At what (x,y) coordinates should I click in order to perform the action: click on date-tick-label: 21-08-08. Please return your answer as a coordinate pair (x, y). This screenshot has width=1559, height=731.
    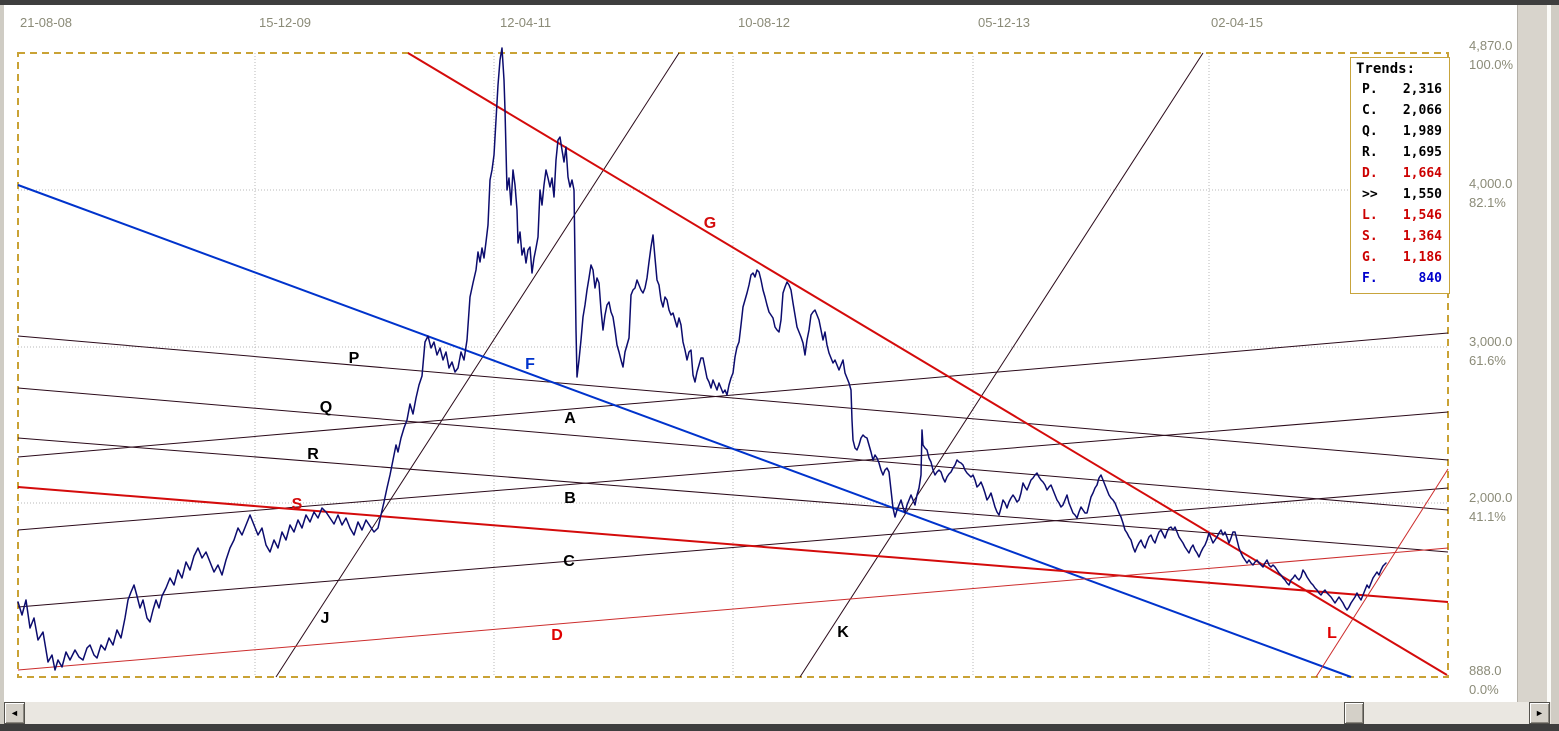
    Looking at the image, I should click on (46, 22).